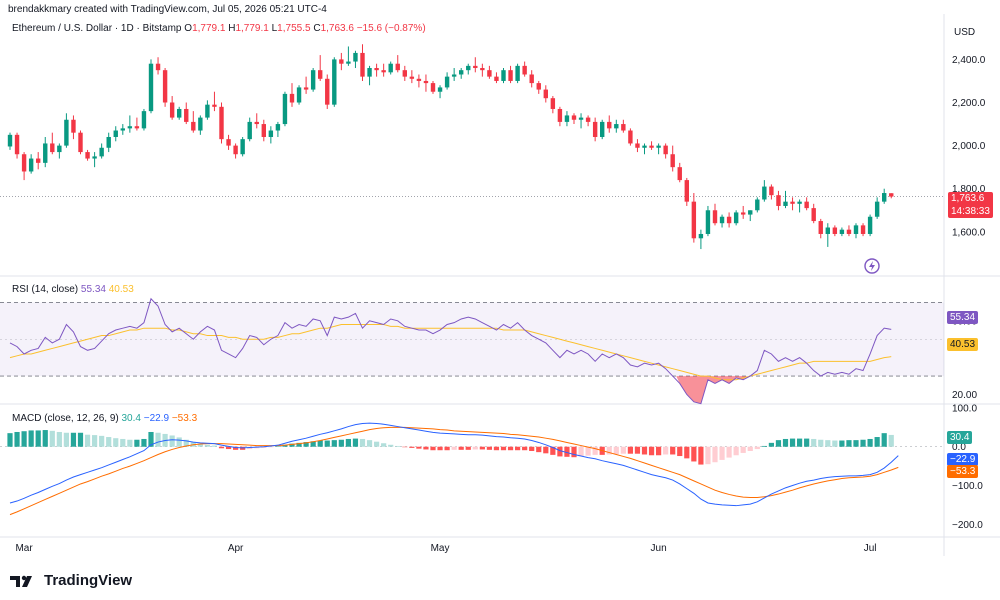 The image size is (1000, 600). Describe the element at coordinates (317, 28) in the screenshot. I see `close-key: C` at that location.